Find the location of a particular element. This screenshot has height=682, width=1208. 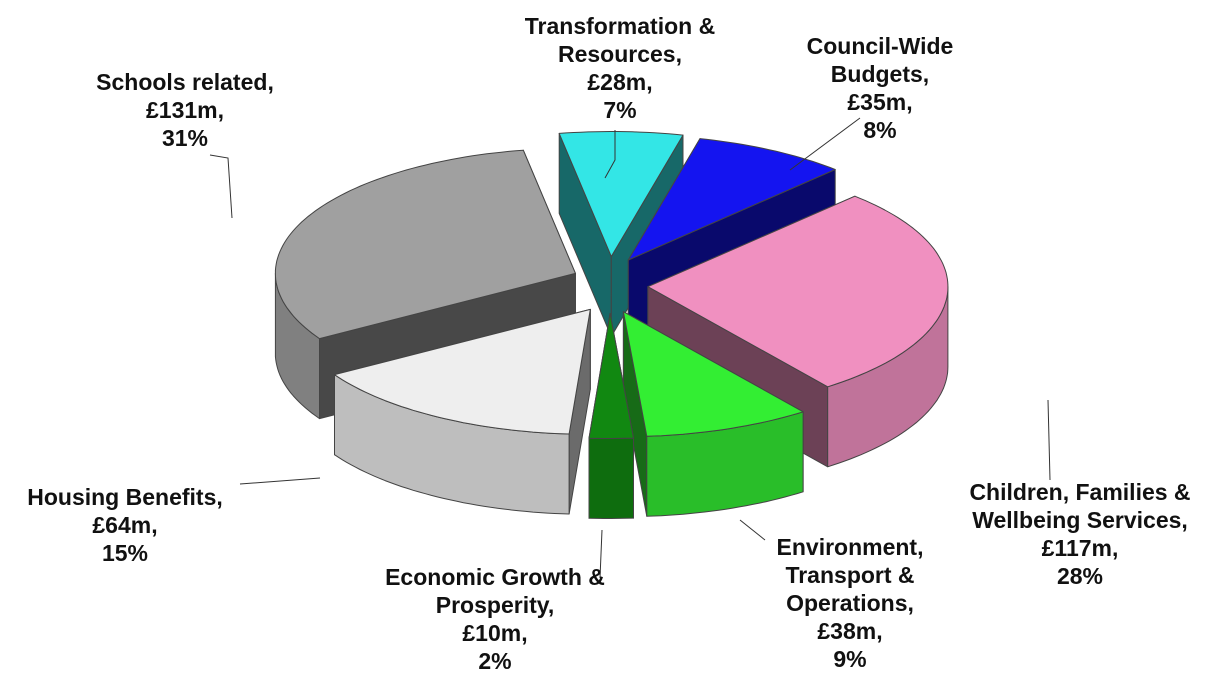

value-label: £10m is located at coordinates (495, 633).